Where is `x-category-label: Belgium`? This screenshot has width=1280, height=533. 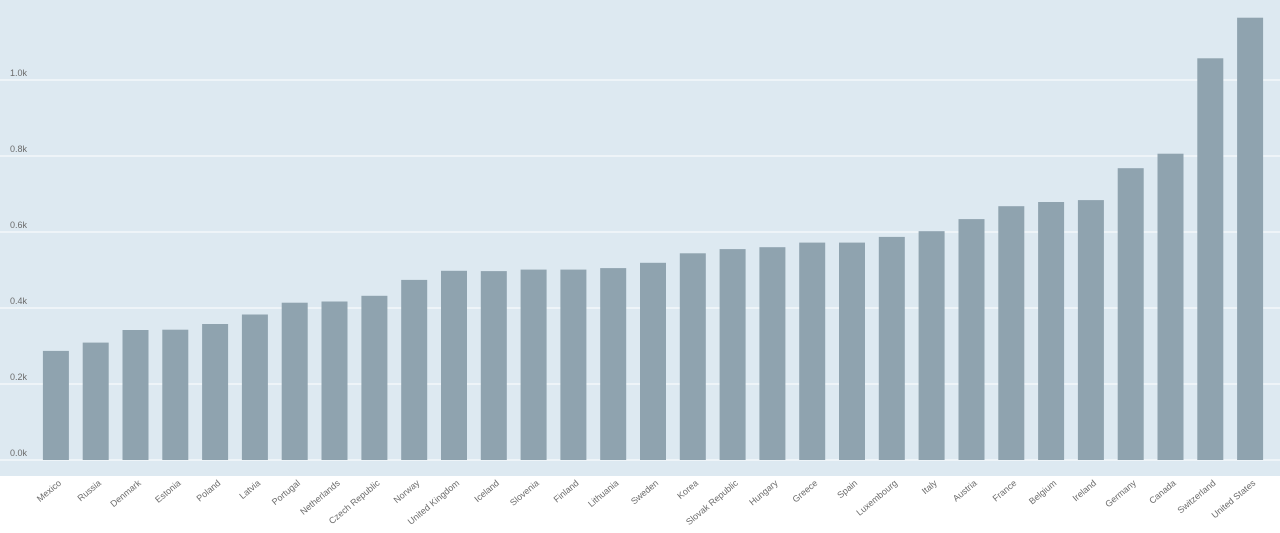 x-category-label: Belgium is located at coordinates (1042, 492).